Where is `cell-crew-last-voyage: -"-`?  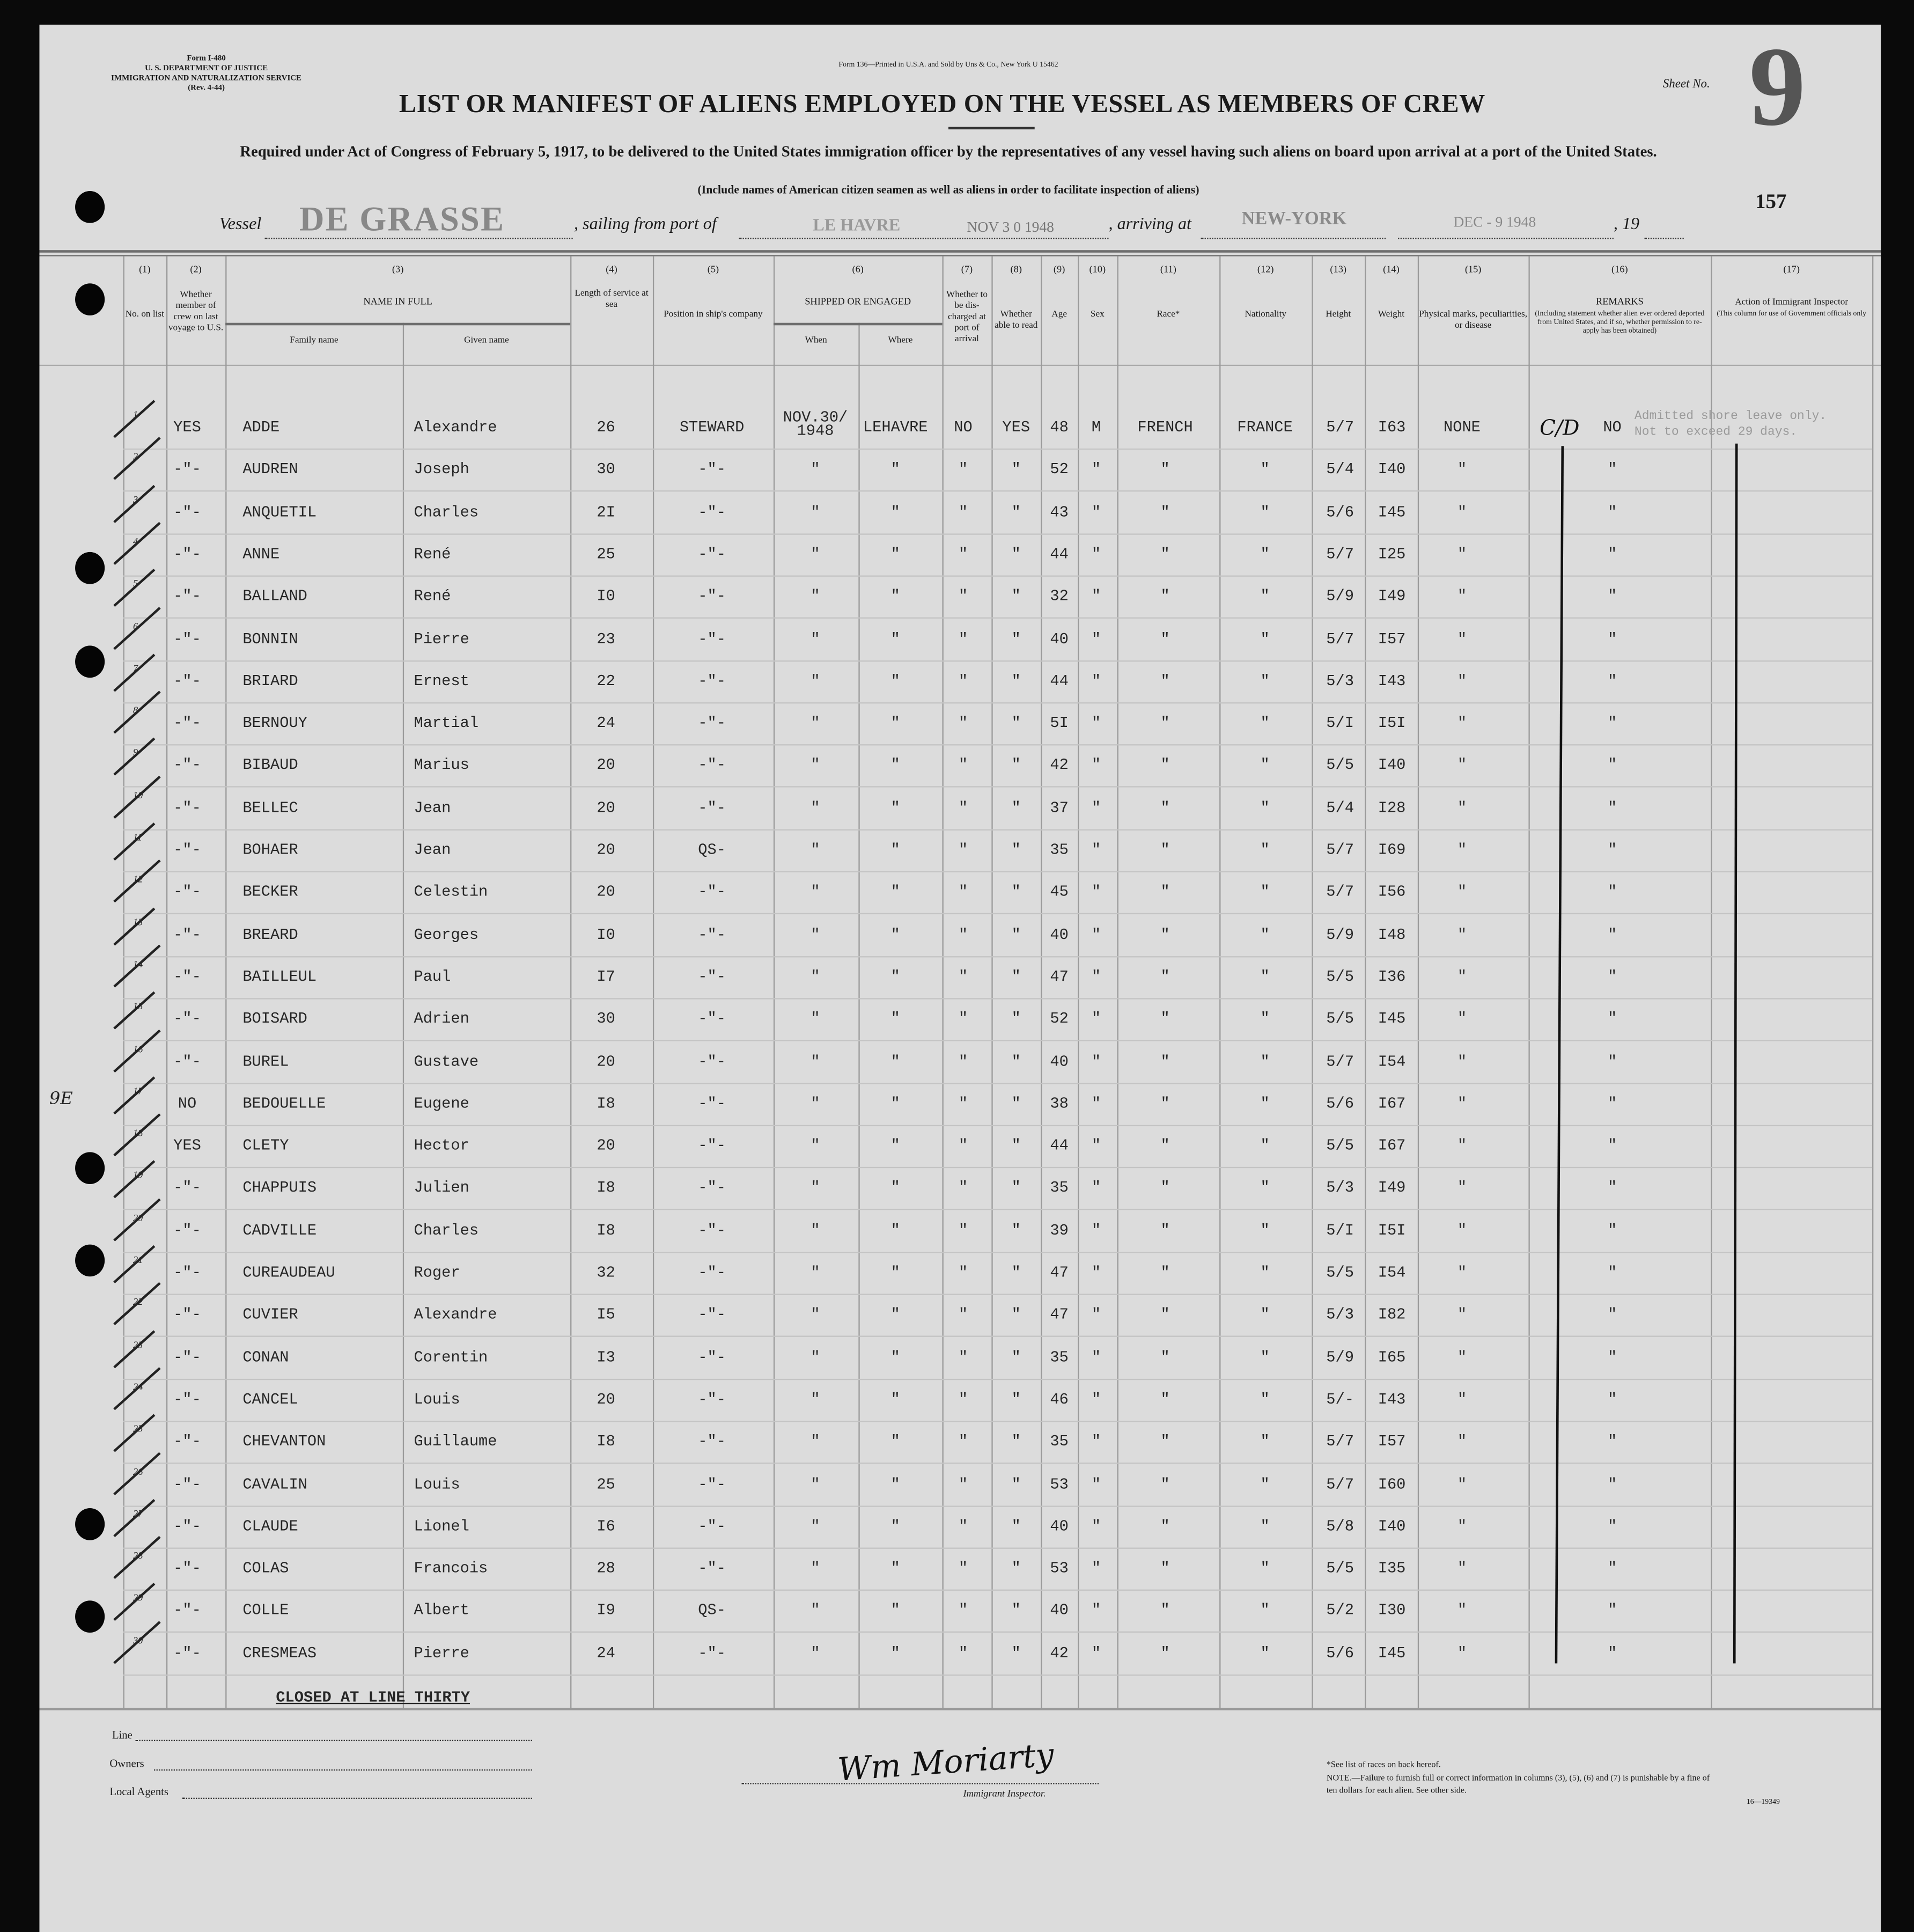
cell-crew-last-voyage: -"- is located at coordinates (187, 766).